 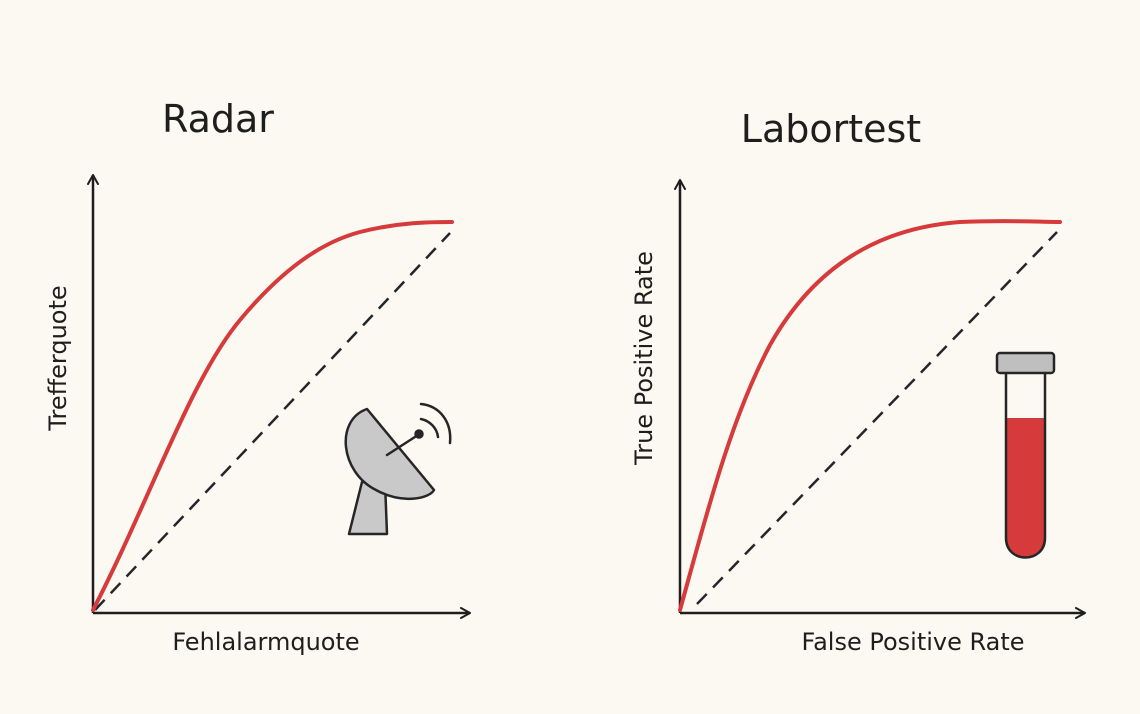 What do you see at coordinates (58, 358) in the screenshot?
I see `y-axis-label-radar: Trefferquote` at bounding box center [58, 358].